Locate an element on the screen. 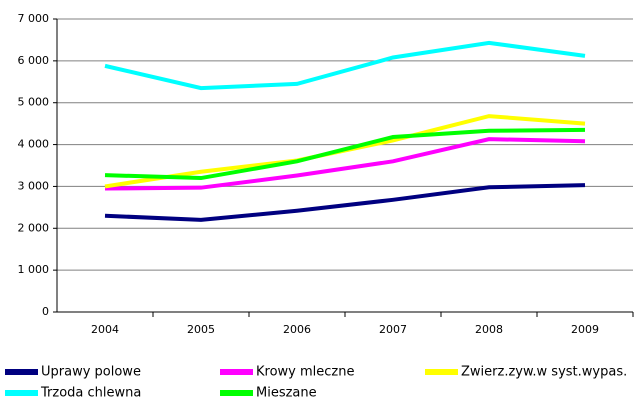 The width and height of the screenshot is (641, 404). x-tick-label: 2005 is located at coordinates (201, 329).